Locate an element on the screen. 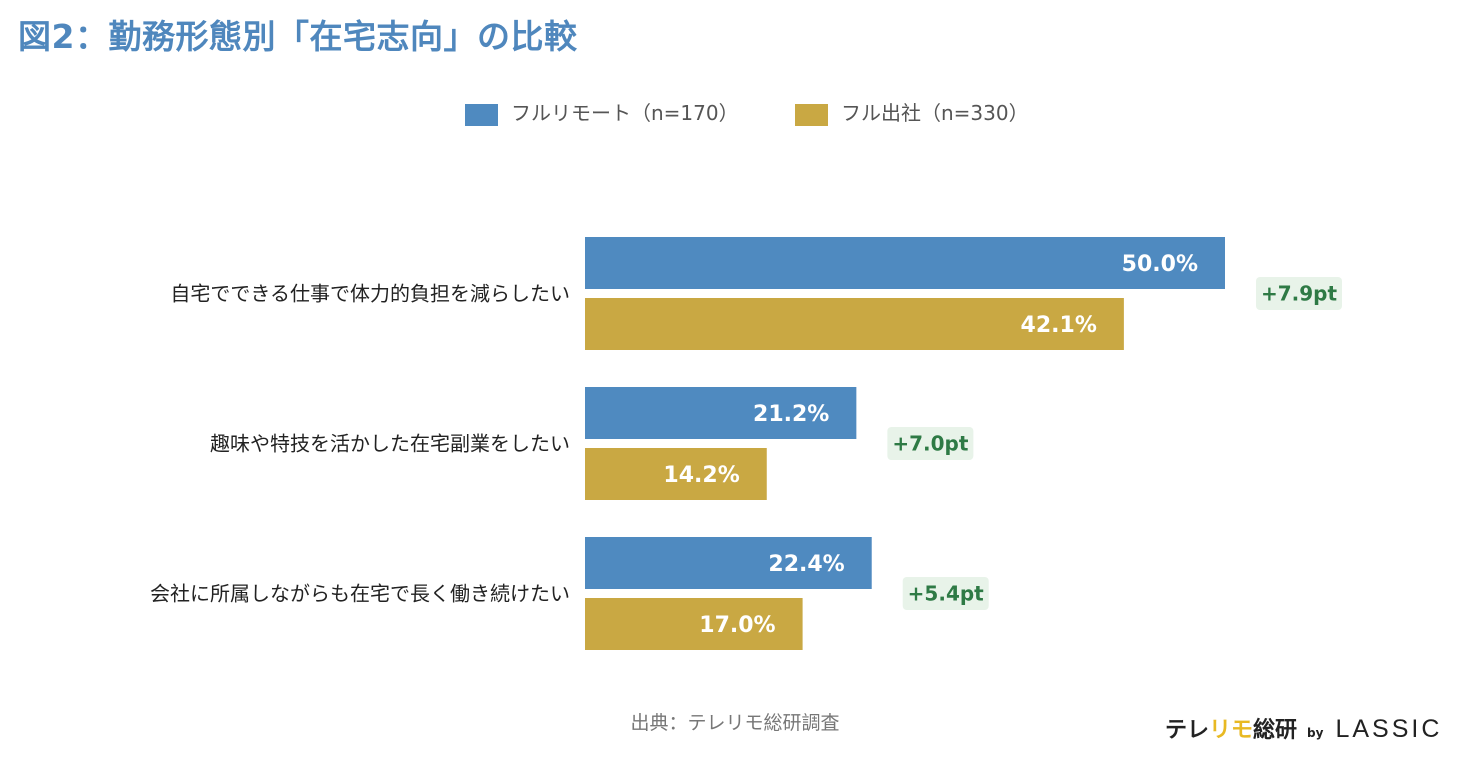 This screenshot has width=1470, height=766. category-label: 趣味や特技を活かした在宅副業をしたい is located at coordinates (390, 444).